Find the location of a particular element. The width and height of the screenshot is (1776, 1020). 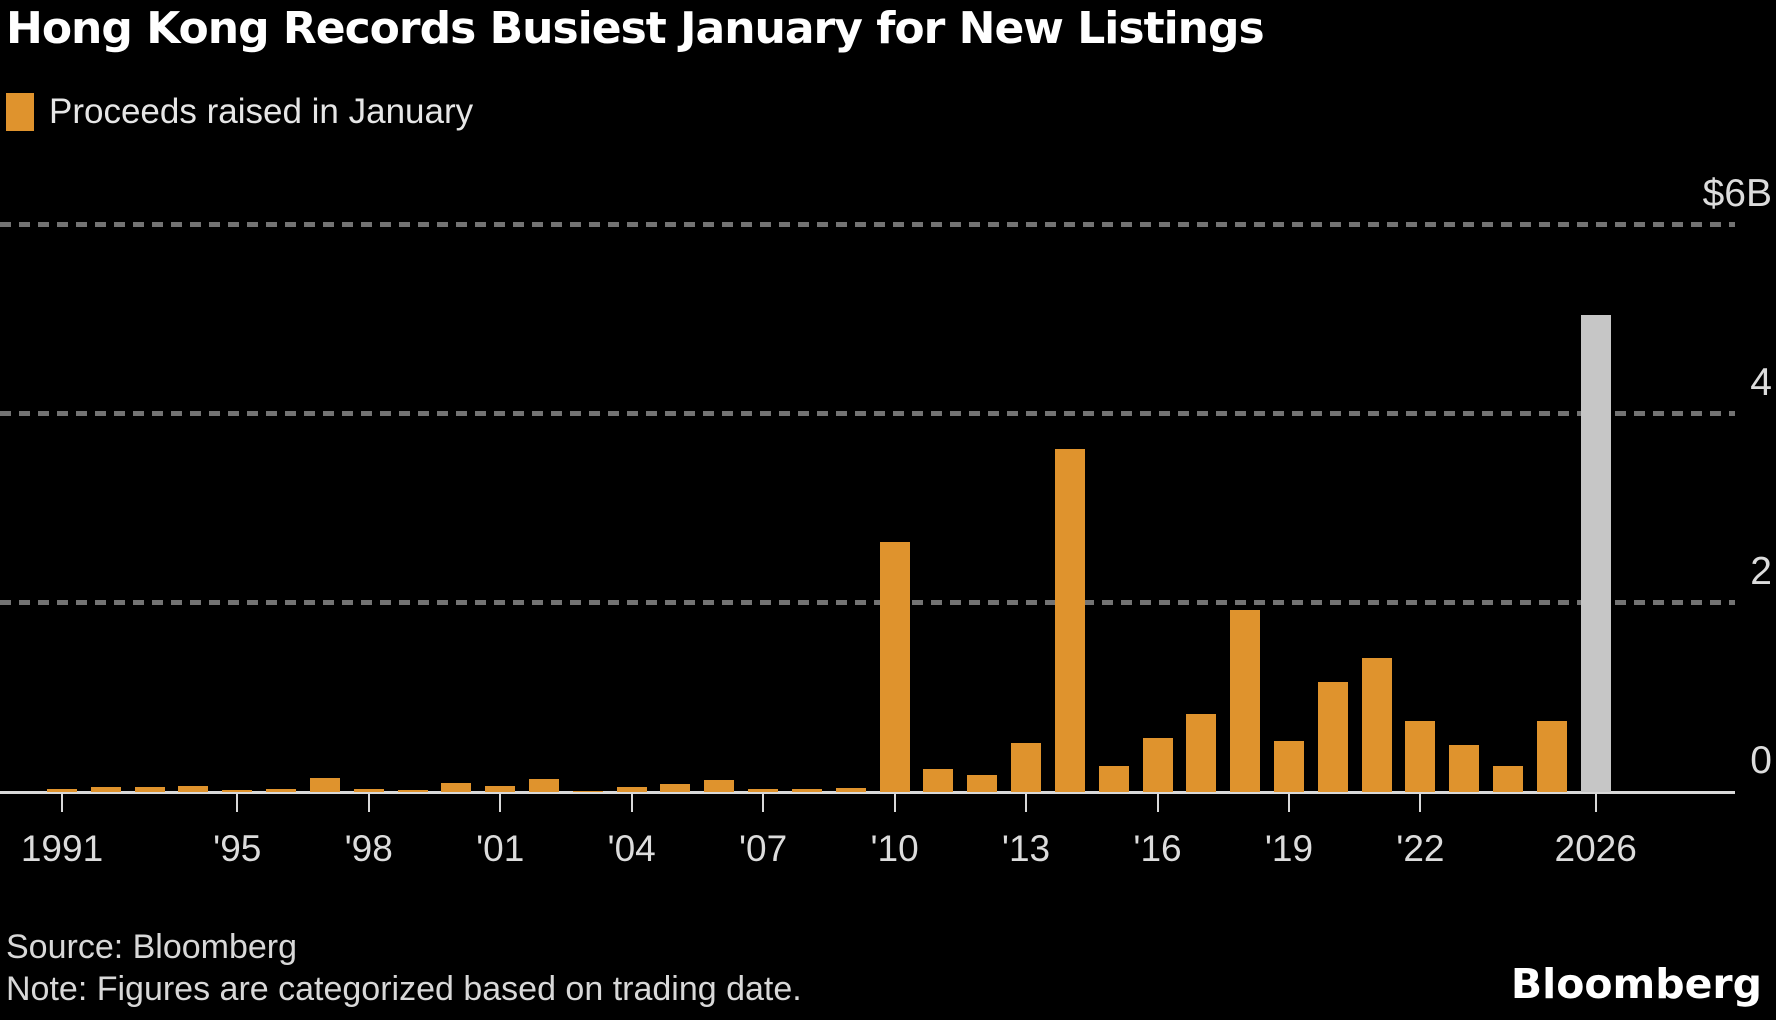

bar-2025 is located at coordinates (1551, 756).